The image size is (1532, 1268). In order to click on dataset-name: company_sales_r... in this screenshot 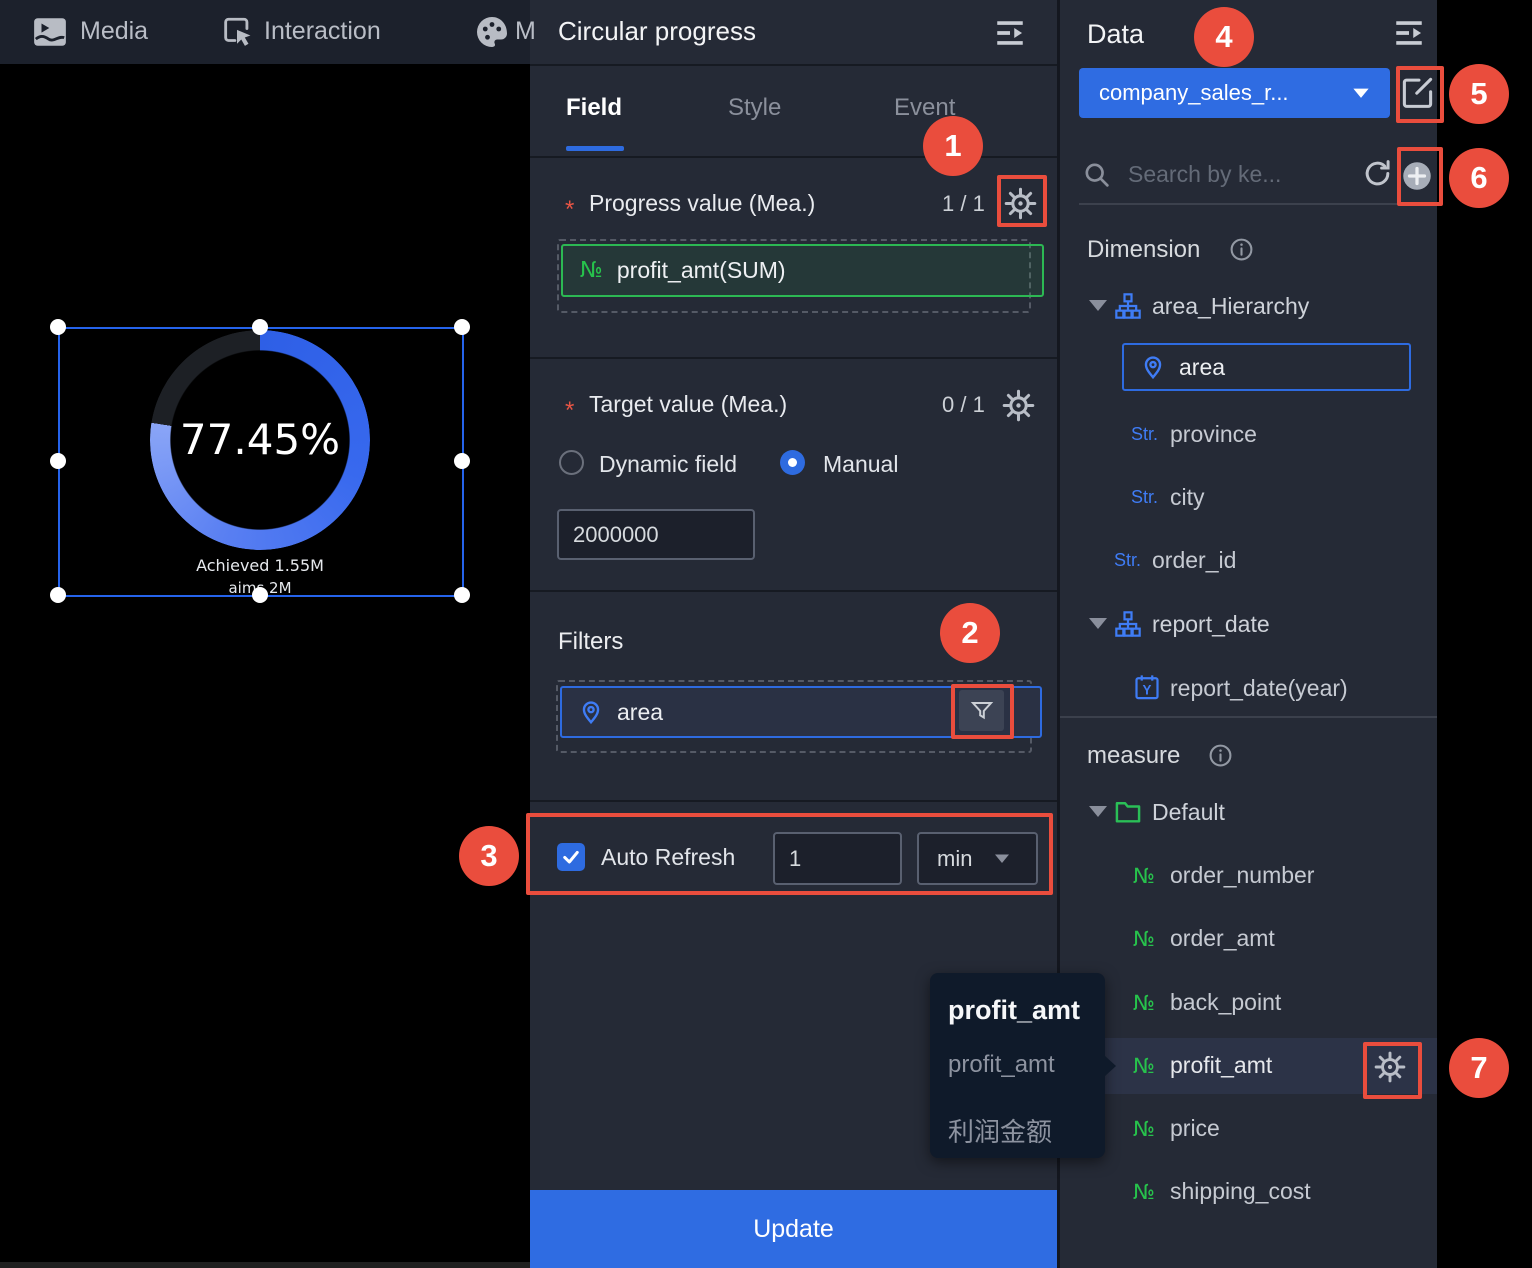, I will do `click(1194, 92)`.